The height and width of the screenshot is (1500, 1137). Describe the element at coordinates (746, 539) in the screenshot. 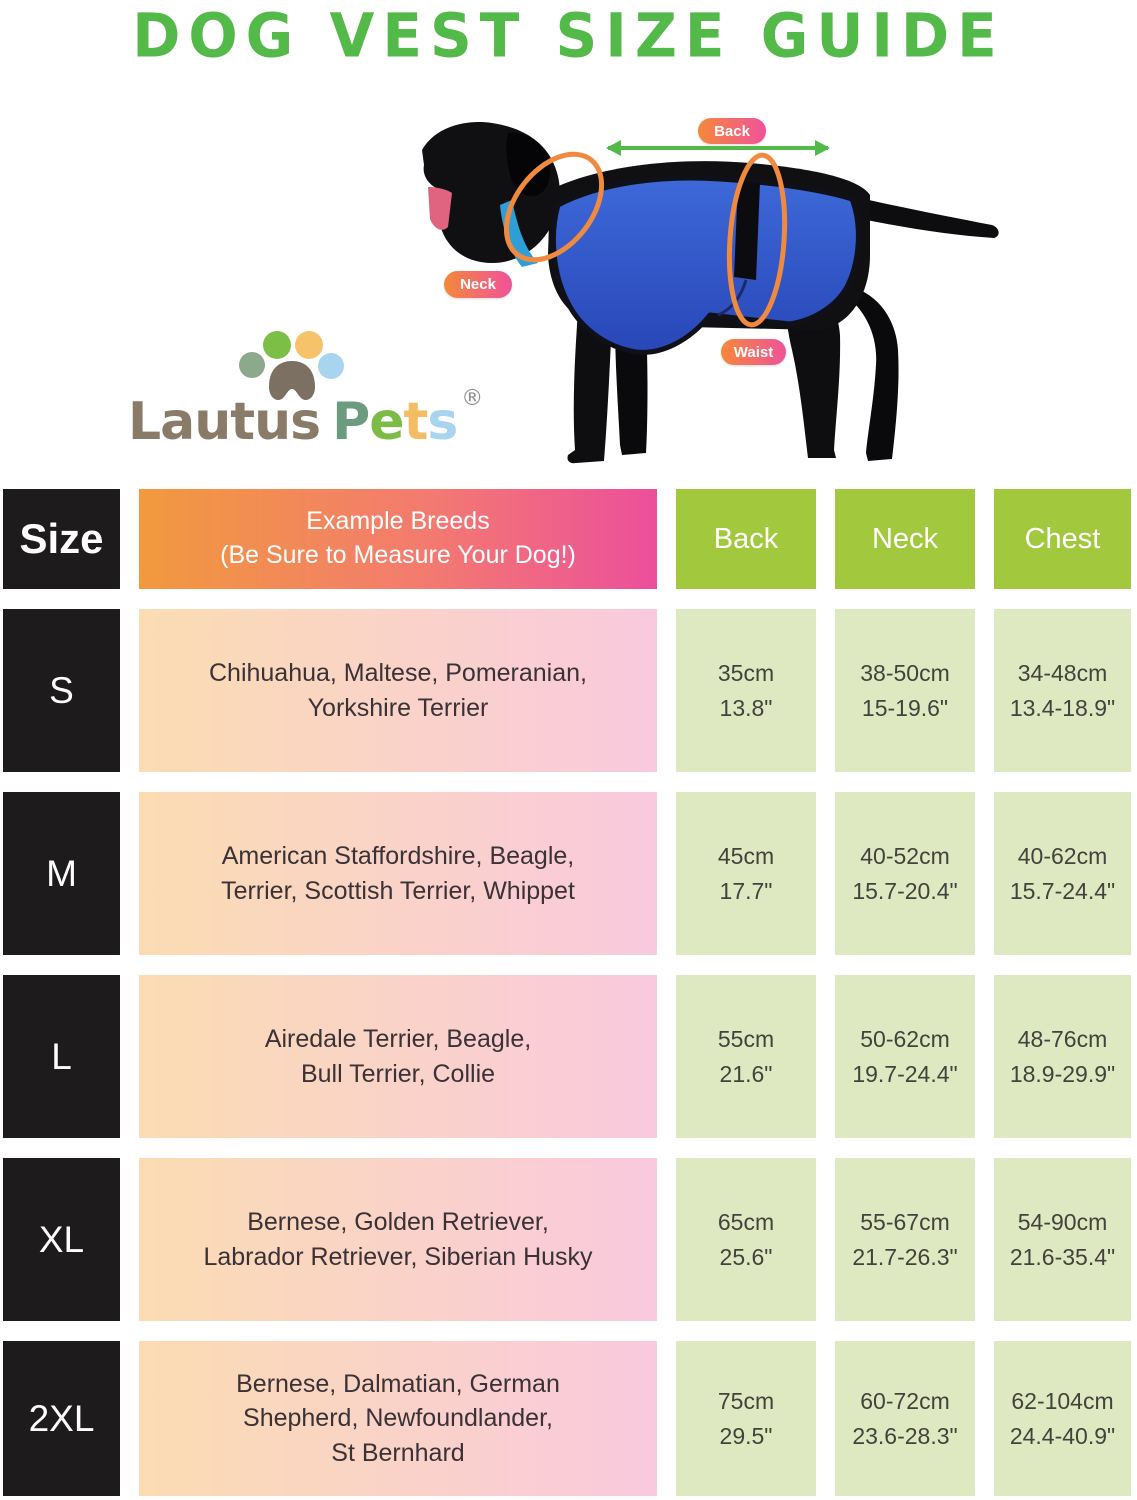

I see `column-header-back: Back` at that location.